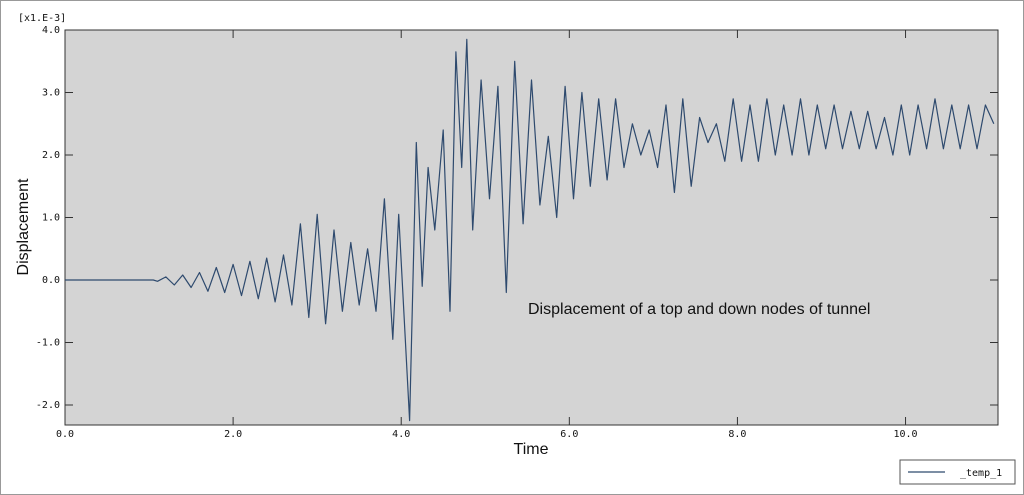 The width and height of the screenshot is (1024, 495). What do you see at coordinates (51, 218) in the screenshot?
I see `y-tick-label: 1.0` at bounding box center [51, 218].